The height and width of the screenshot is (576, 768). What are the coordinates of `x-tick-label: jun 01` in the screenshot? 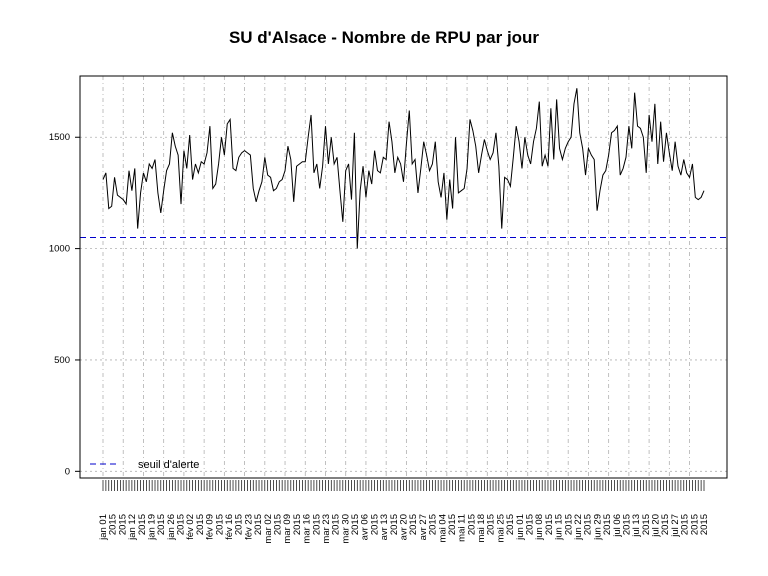 It's located at (520, 527).